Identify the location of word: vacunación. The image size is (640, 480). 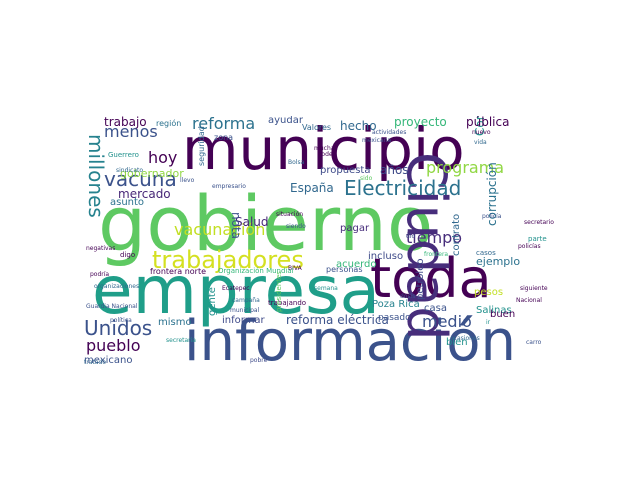
(220, 229).